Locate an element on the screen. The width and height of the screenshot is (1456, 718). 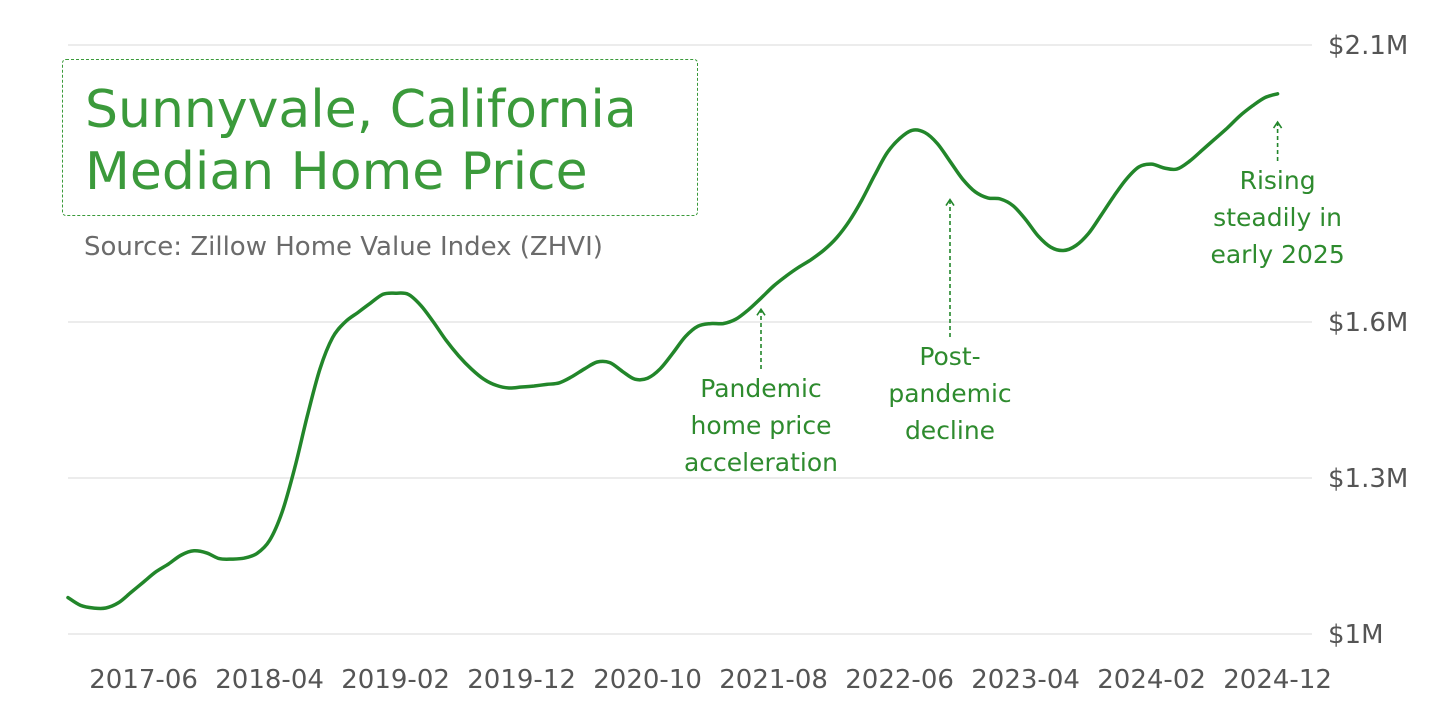
x-tick-label: 2021-08 is located at coordinates (773, 680).